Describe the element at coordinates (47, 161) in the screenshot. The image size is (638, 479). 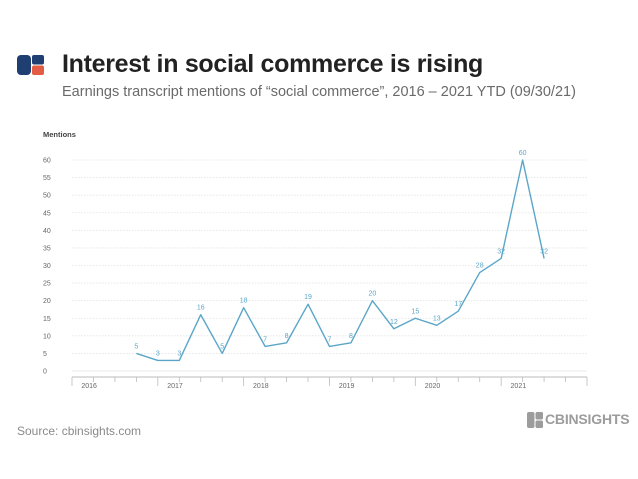
I see `y-tick-label: 60` at that location.